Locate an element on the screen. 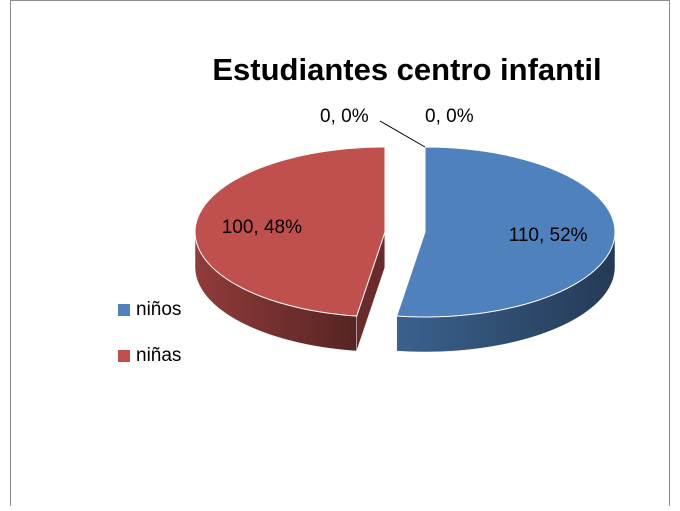  legend-label: niños is located at coordinates (158, 309).